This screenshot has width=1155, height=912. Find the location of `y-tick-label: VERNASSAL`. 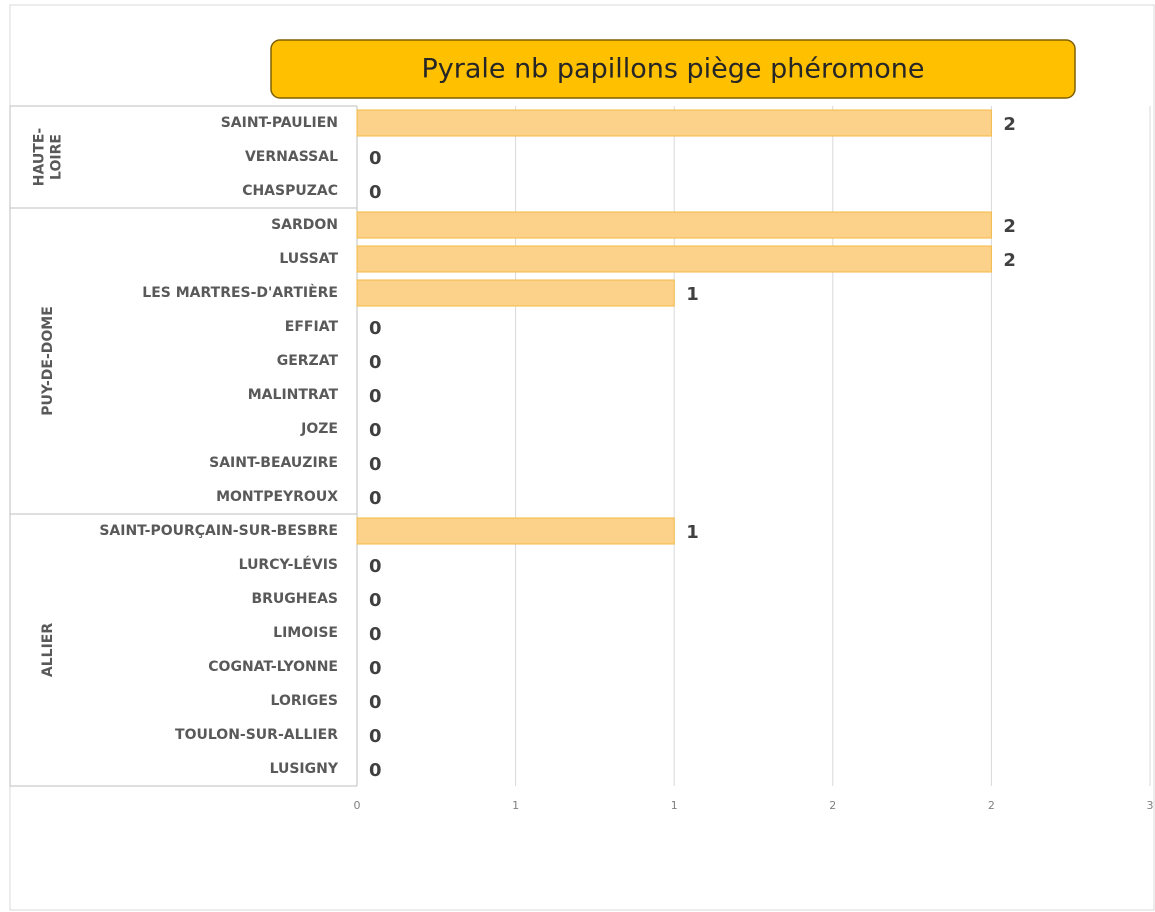

y-tick-label: VERNASSAL is located at coordinates (291, 157).